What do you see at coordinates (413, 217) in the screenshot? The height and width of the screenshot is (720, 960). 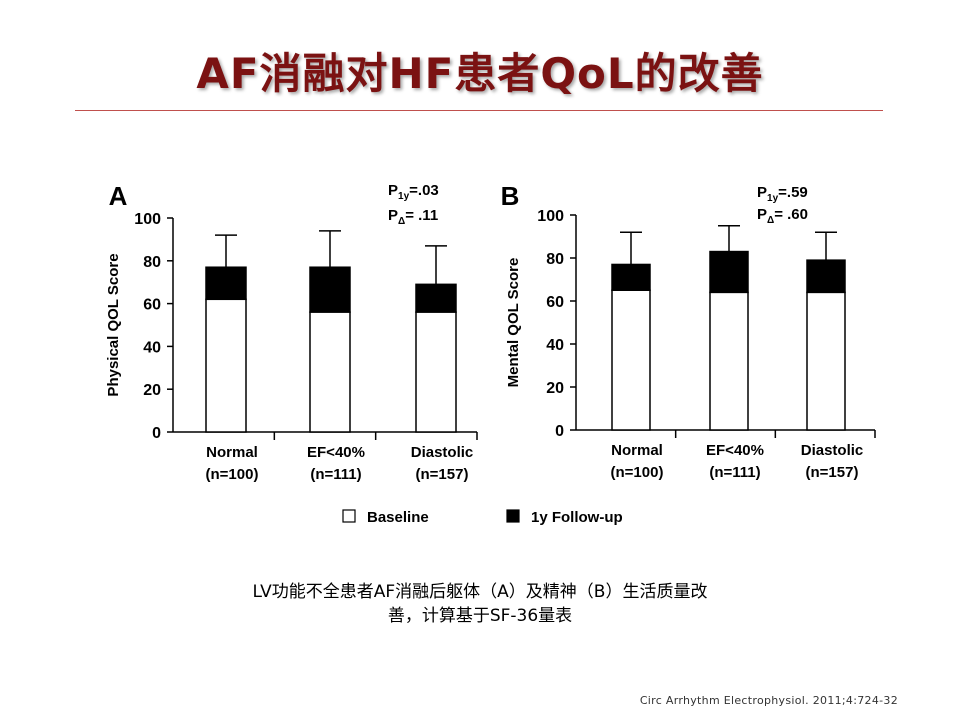 I see `panel-a-p-value: PΔ= .11` at bounding box center [413, 217].